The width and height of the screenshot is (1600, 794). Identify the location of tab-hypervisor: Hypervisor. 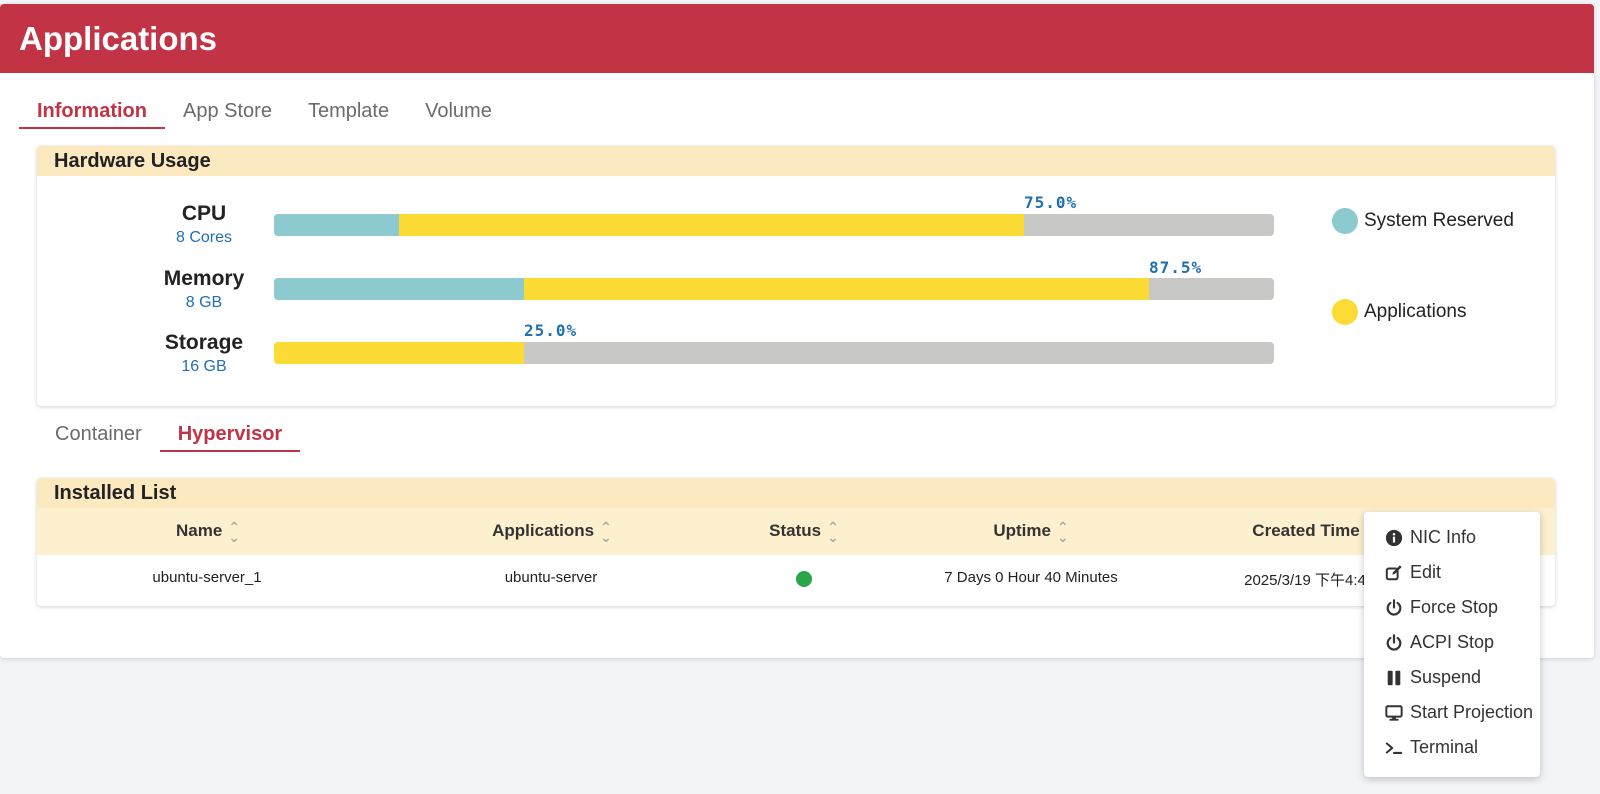
(230, 437).